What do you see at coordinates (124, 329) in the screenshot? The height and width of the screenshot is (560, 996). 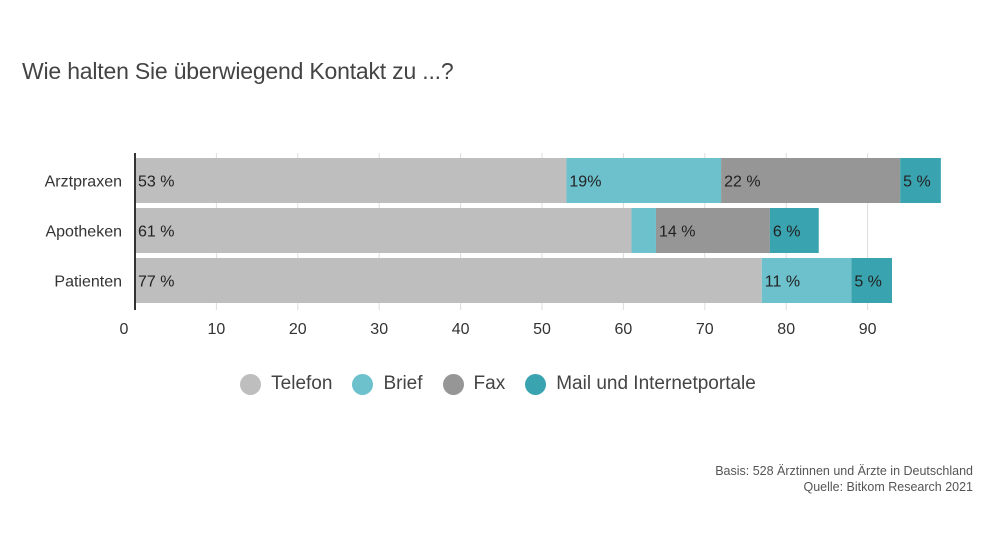 I see `x-tick-label: 0` at bounding box center [124, 329].